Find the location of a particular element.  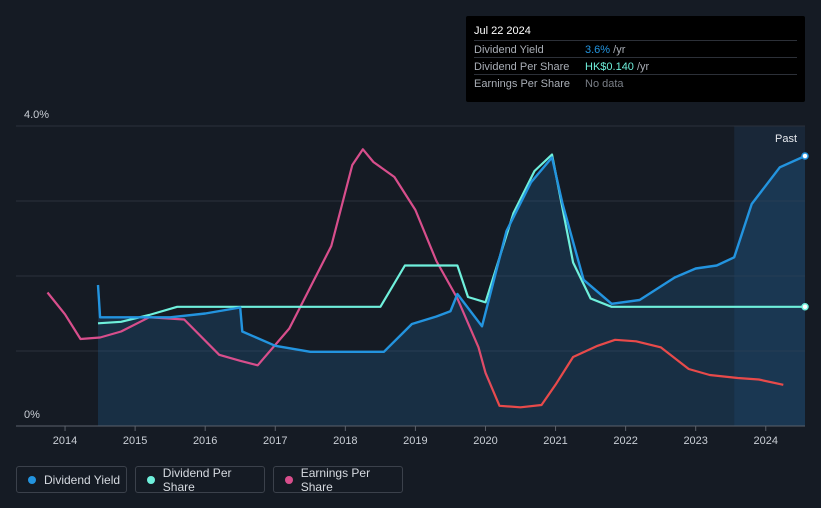

x-tick-label: 2024 is located at coordinates (766, 441).